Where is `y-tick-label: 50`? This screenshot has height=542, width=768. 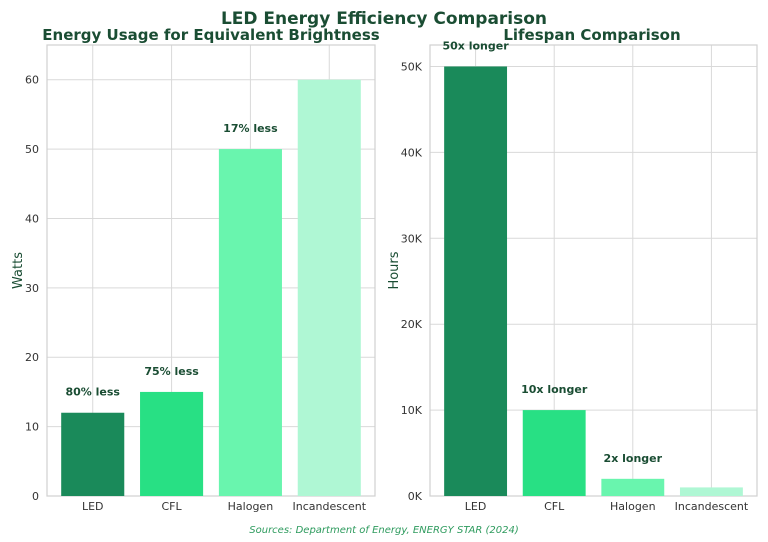
y-tick-label: 50 is located at coordinates (32, 149).